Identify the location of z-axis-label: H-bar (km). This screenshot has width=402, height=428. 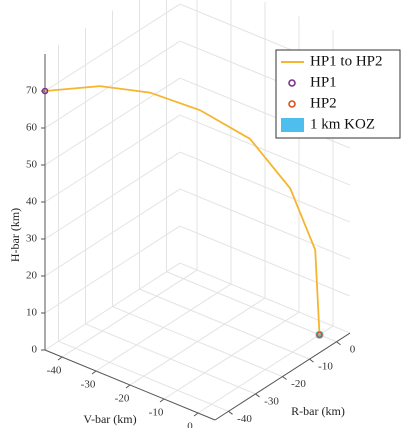
(15, 235).